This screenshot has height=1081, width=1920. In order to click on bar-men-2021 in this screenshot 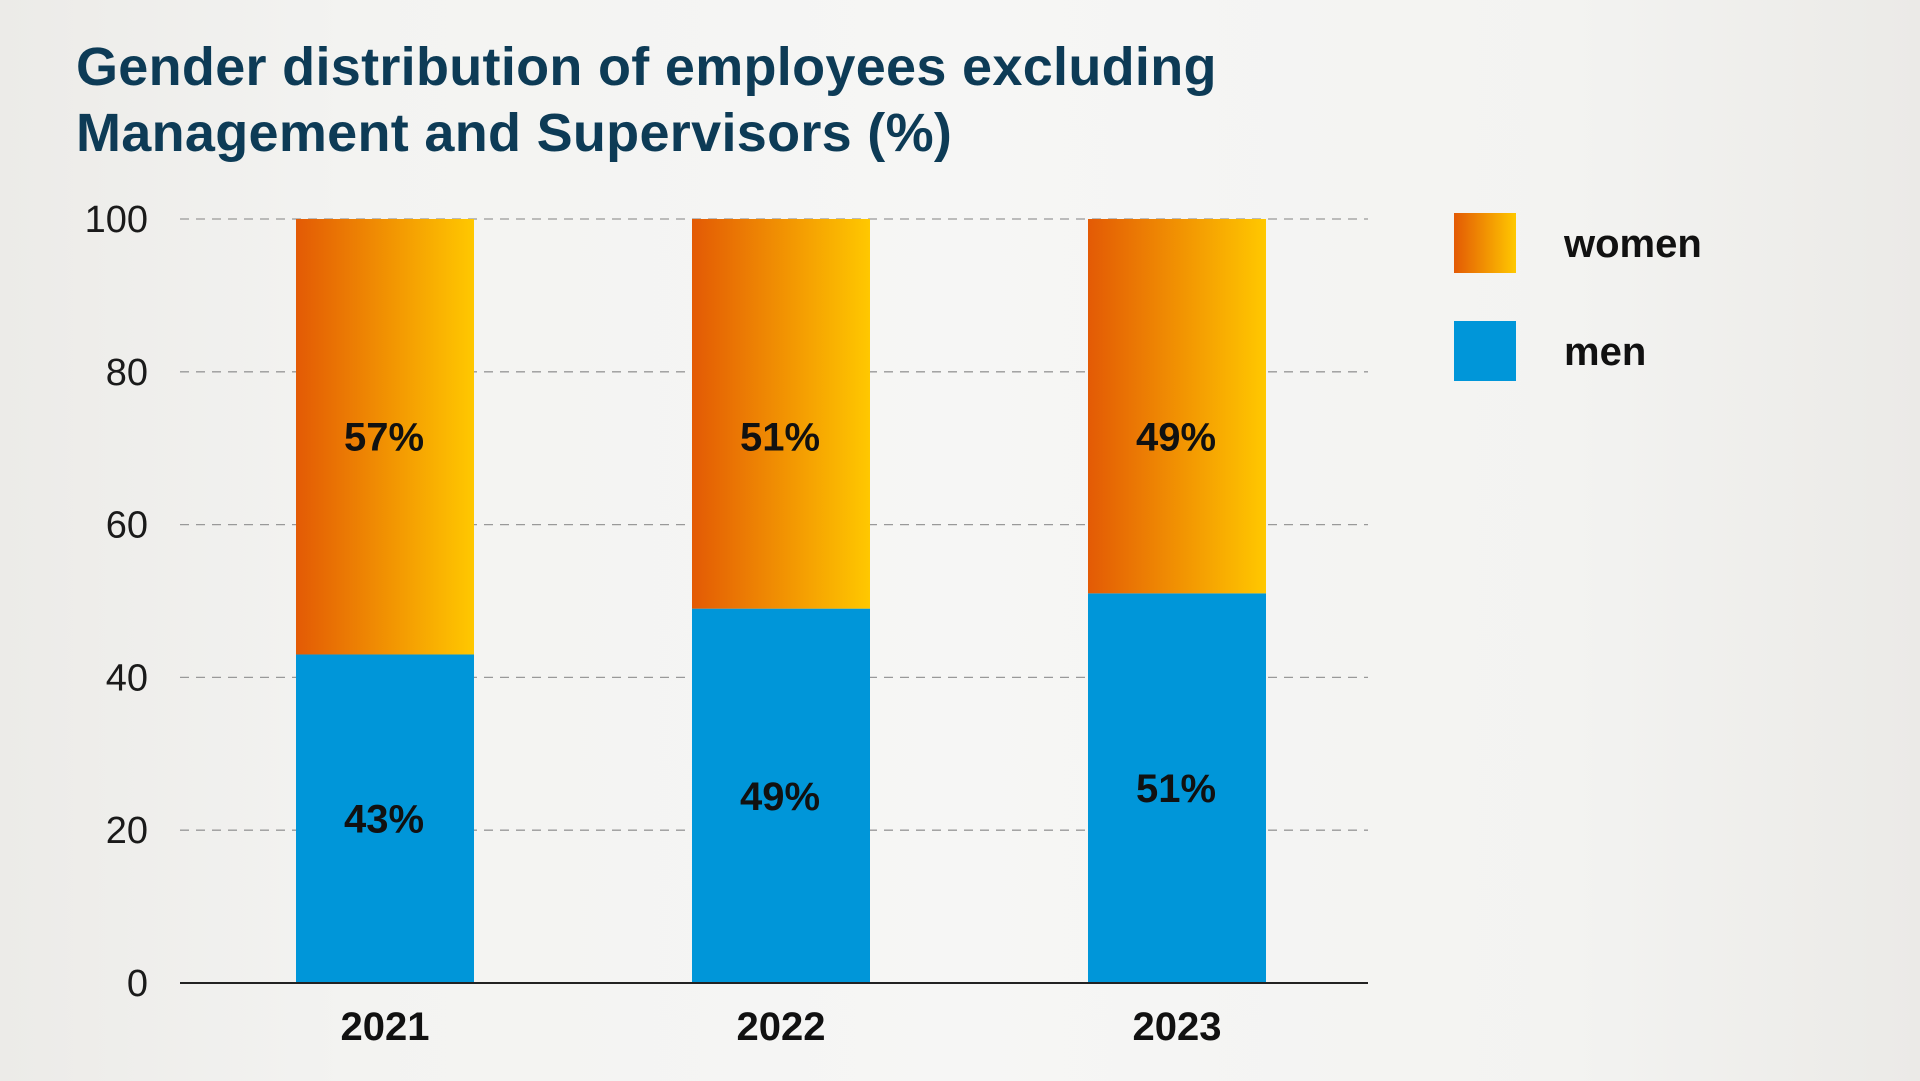, I will do `click(385, 818)`.